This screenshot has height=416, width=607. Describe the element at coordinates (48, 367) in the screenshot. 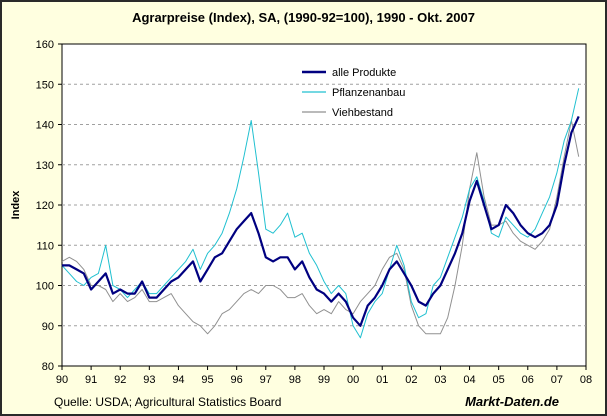

I see `y-tick-label-80: 80` at that location.